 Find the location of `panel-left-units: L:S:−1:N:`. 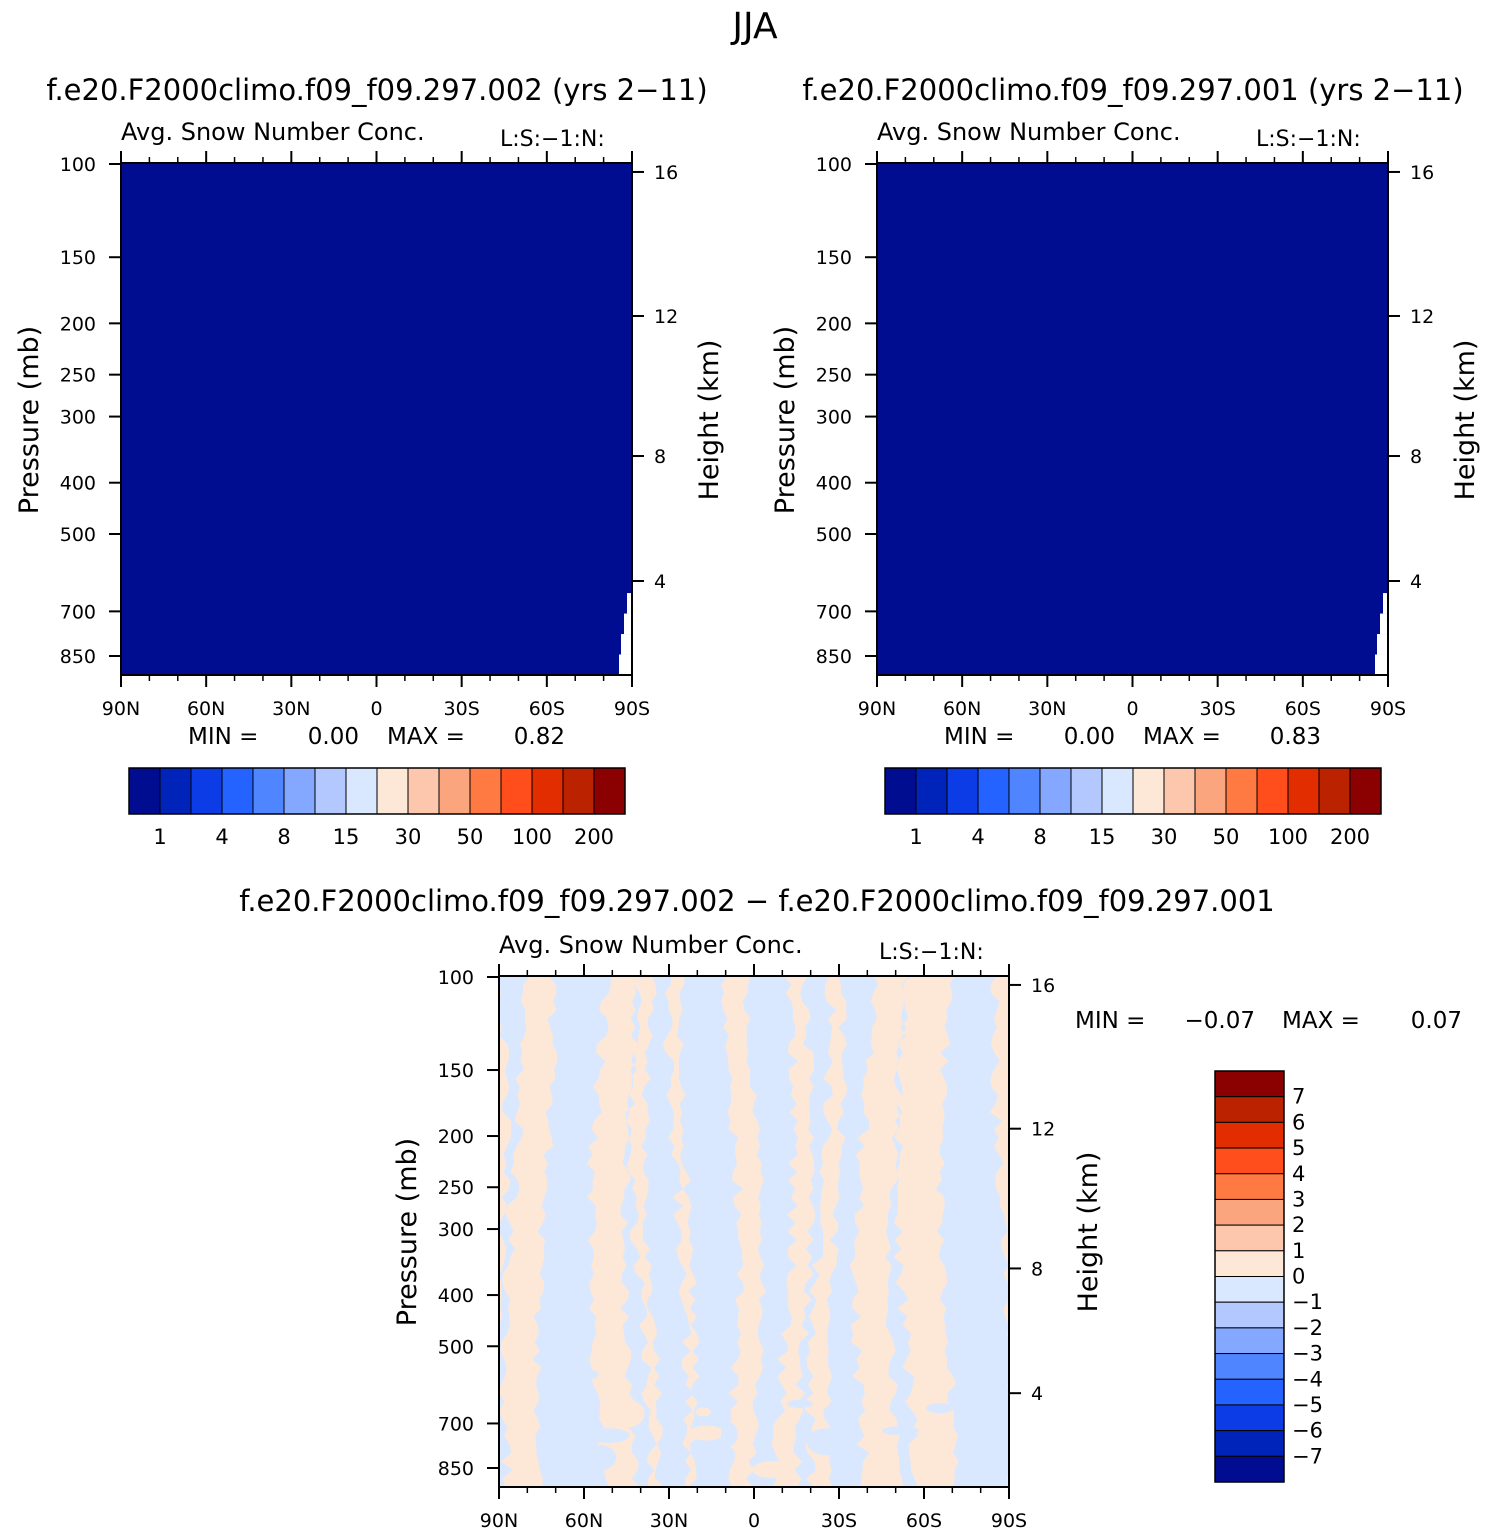

panel-left-units: L:S:−1:N: is located at coordinates (552, 139).